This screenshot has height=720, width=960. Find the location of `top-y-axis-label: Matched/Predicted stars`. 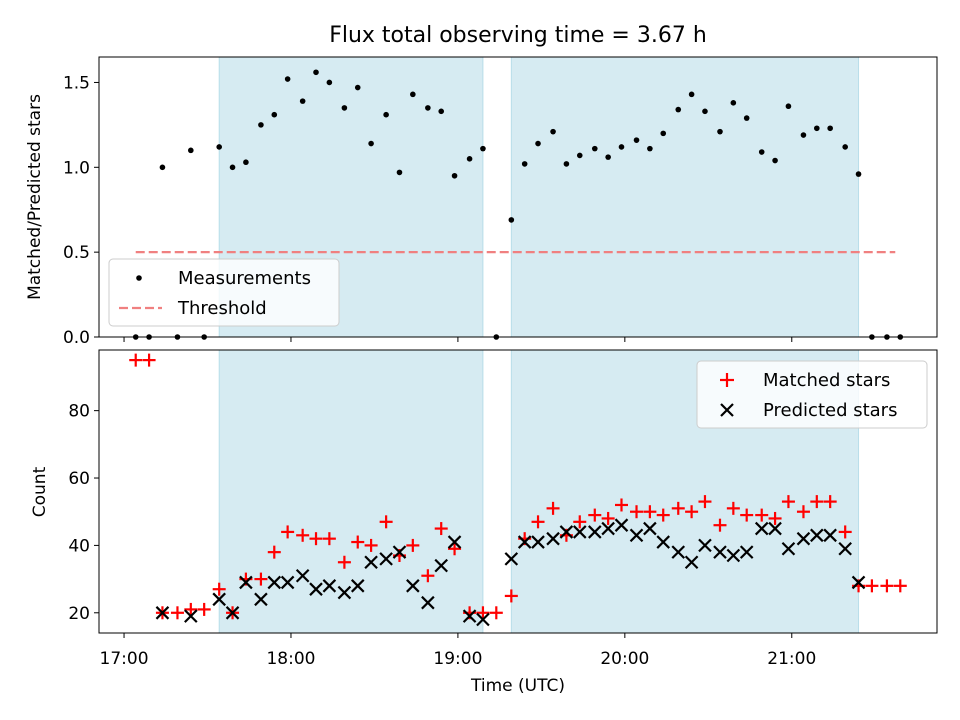

top-y-axis-label: Matched/Predicted stars is located at coordinates (35, 197).